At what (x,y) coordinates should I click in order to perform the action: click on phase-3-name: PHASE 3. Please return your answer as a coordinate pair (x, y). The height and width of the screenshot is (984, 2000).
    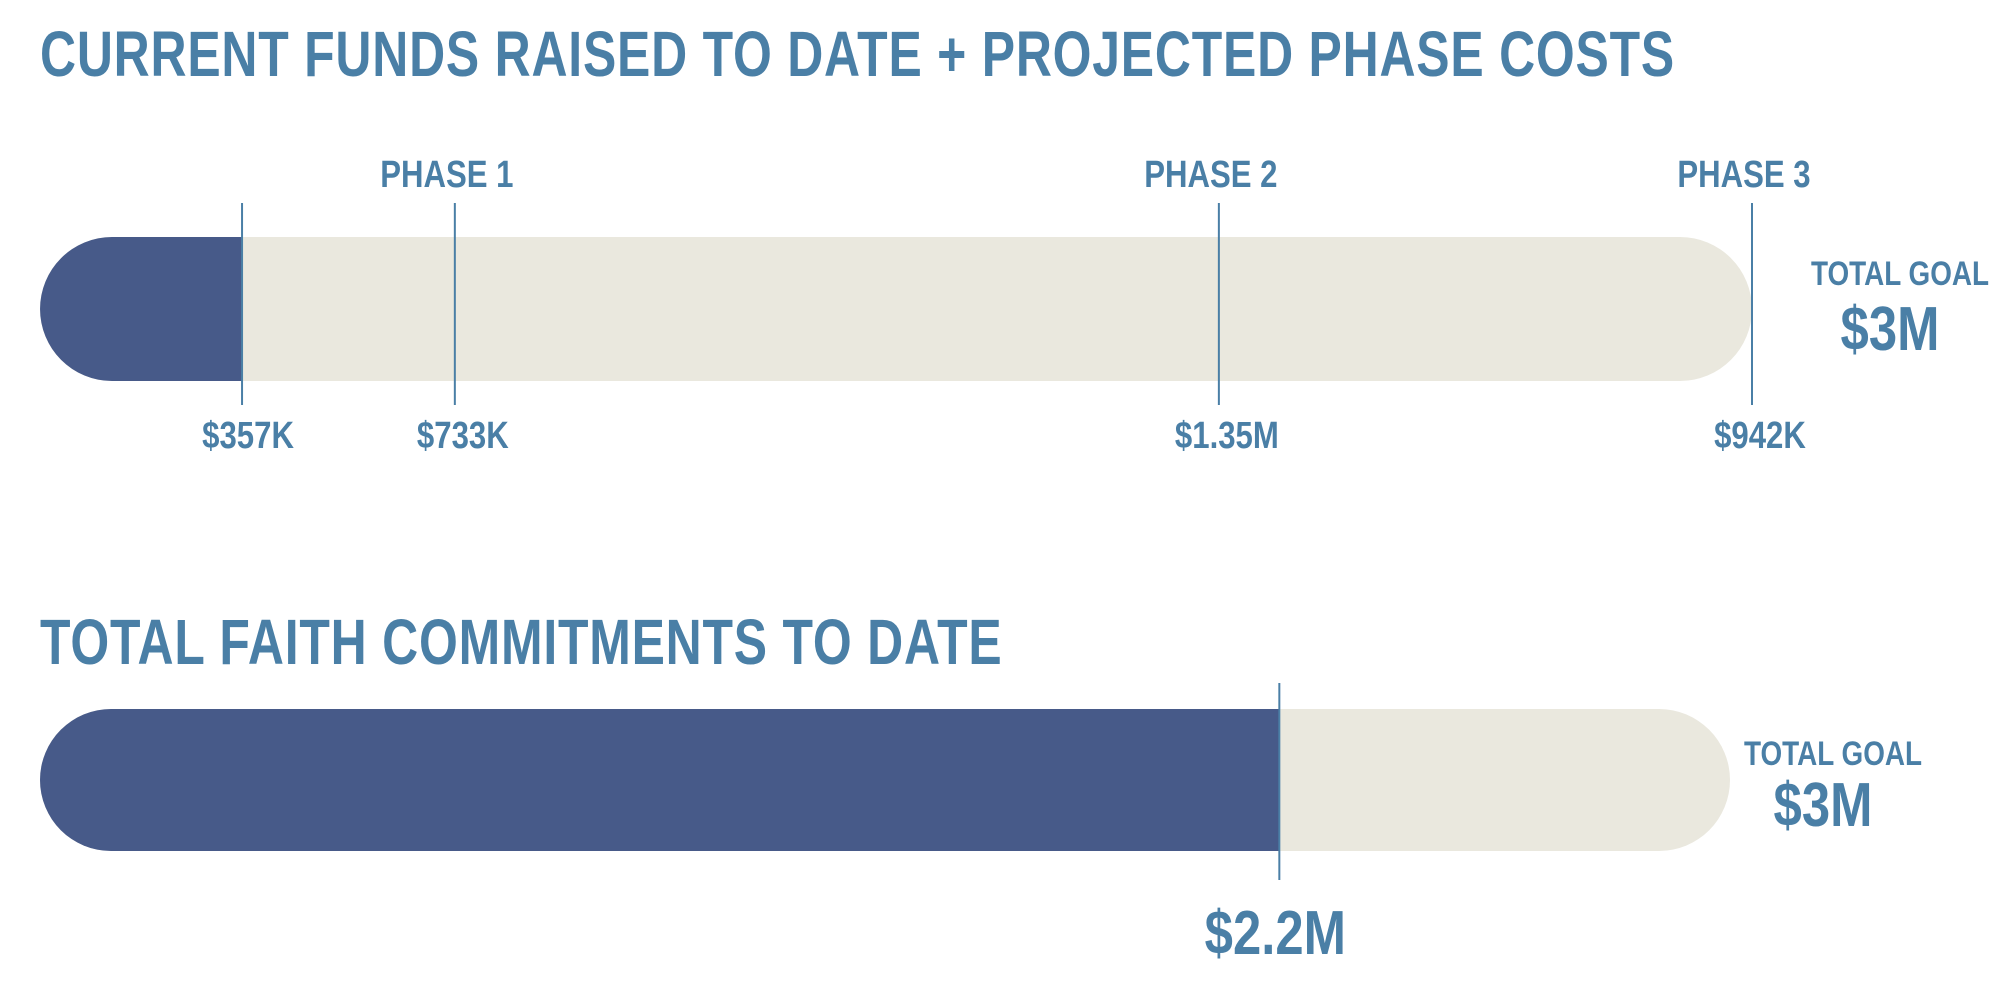
    Looking at the image, I should click on (1743, 175).